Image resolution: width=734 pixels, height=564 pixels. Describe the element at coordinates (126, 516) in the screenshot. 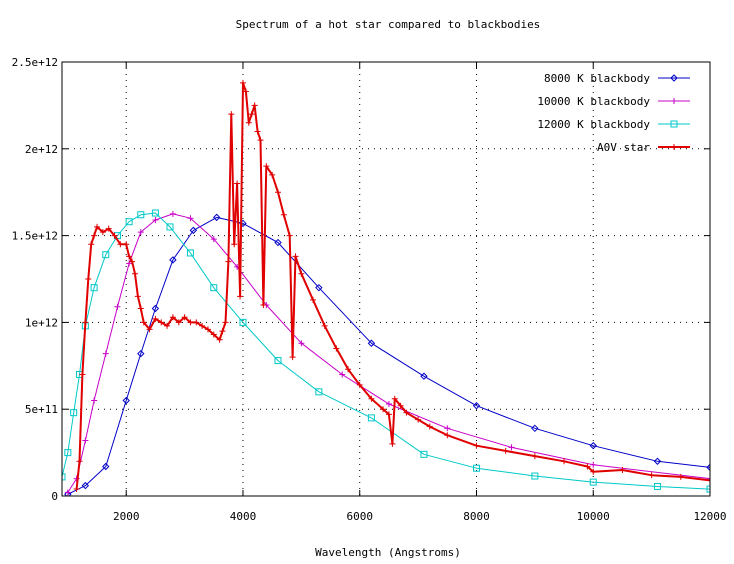

I see `x-tick-label: 2000` at that location.